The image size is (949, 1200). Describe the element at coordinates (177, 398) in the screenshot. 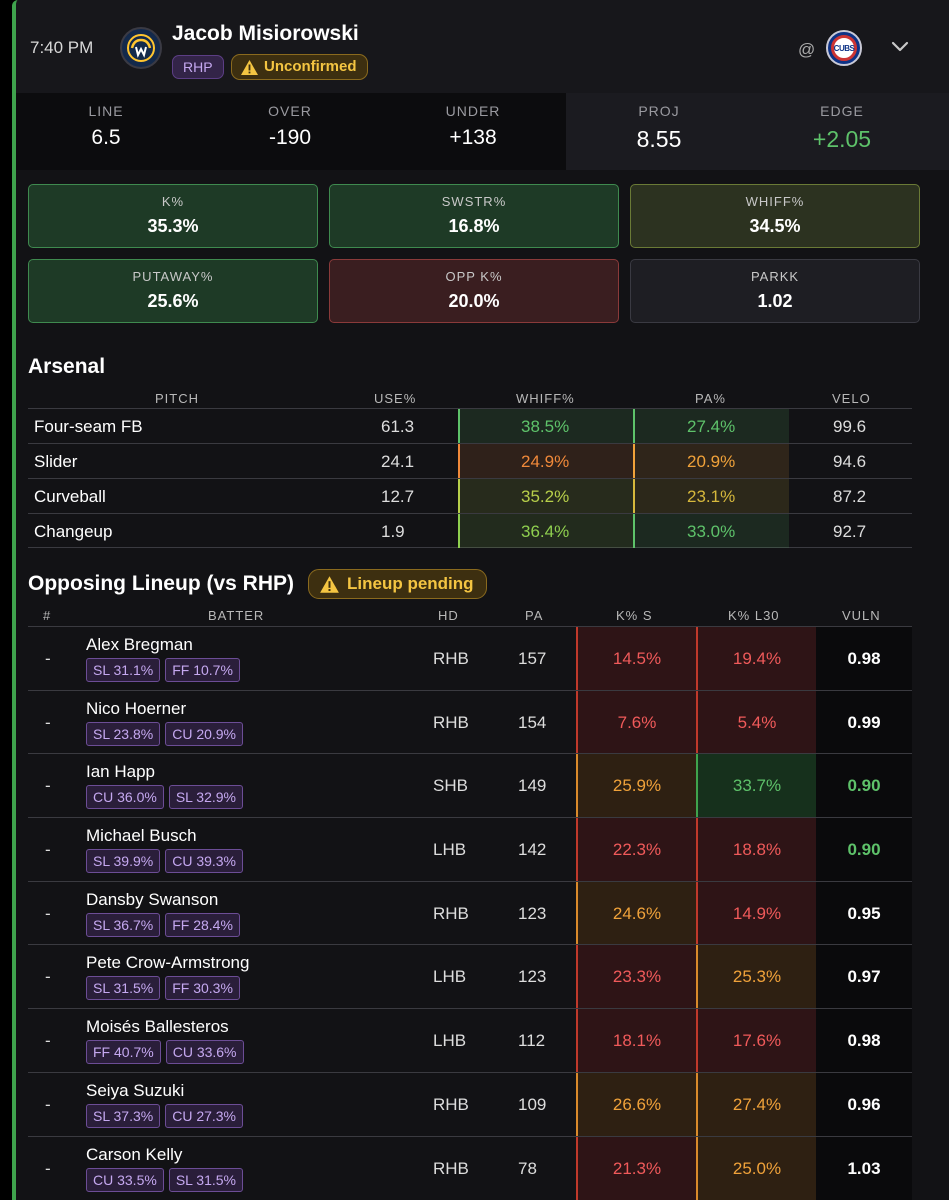

I see `col-pitch: PITCH` at that location.